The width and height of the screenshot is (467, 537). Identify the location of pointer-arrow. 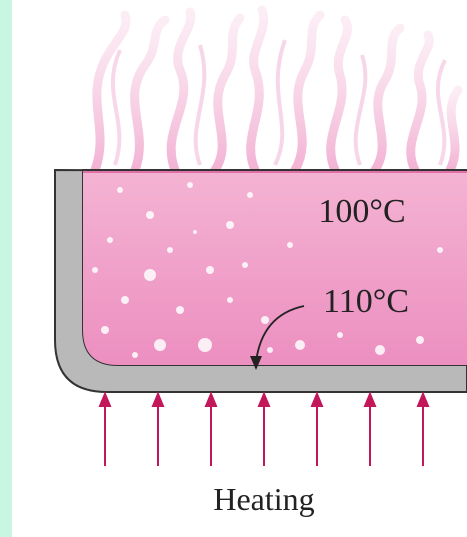
(280, 334).